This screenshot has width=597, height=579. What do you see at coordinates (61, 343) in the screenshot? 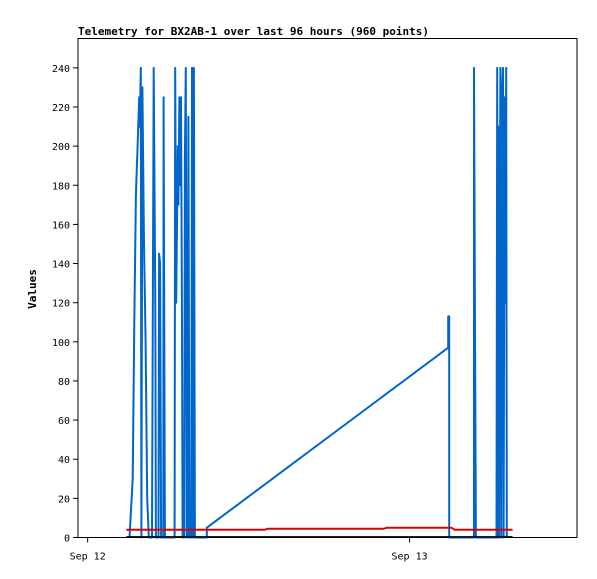
I see `y-tick-label: 100` at bounding box center [61, 343].